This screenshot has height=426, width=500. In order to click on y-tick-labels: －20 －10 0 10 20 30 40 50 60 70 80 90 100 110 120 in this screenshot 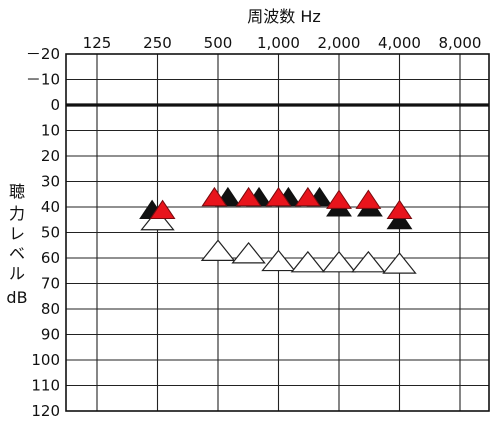, I will do `click(43, 232)`.